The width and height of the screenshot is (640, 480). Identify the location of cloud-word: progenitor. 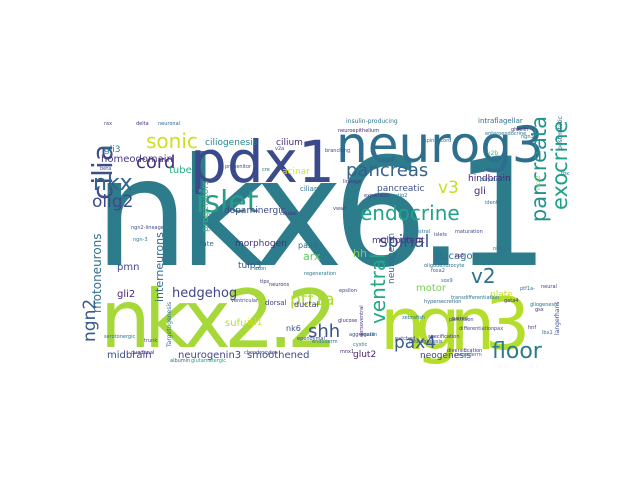
(238, 167).